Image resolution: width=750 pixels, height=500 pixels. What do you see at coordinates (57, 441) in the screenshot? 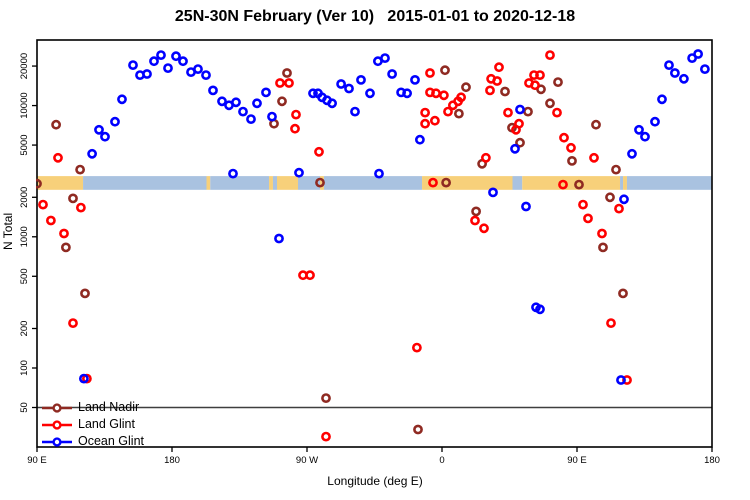
I see `ocean-glint-marker-icon` at bounding box center [57, 441].